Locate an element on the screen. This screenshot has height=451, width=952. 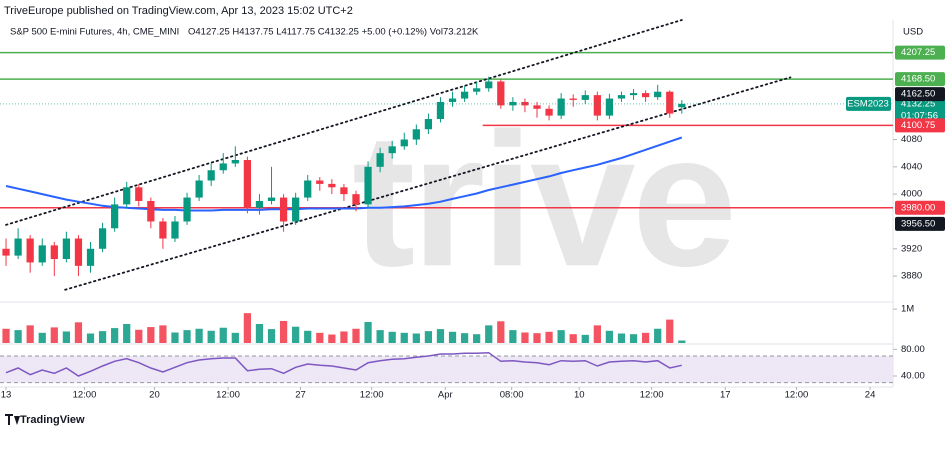
countdown: 01:07:56 is located at coordinates (919, 115).